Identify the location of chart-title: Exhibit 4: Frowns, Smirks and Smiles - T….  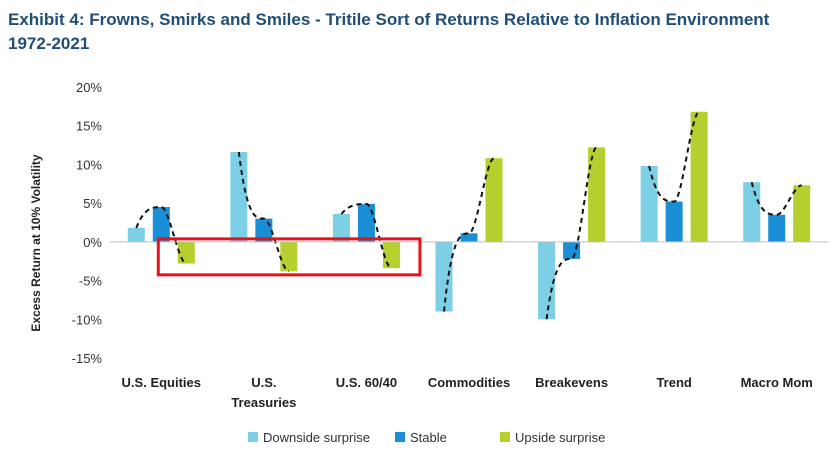
(389, 31).